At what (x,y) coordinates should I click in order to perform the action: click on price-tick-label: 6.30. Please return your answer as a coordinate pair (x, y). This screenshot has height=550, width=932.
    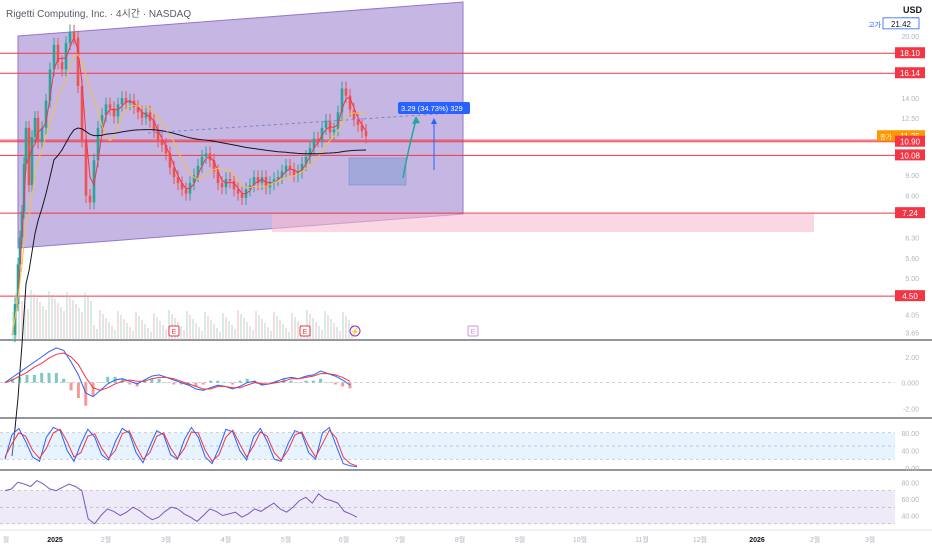
    Looking at the image, I should click on (912, 238).